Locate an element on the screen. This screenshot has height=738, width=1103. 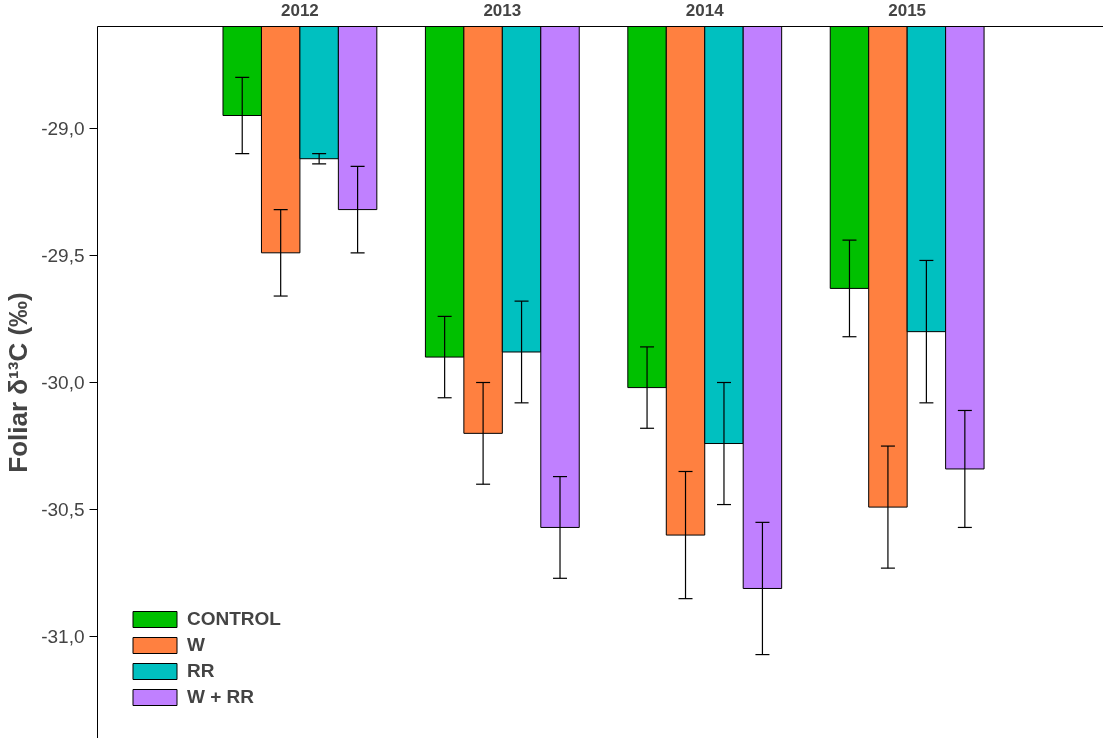
y-tick-label: -29,5 is located at coordinates (63, 255).